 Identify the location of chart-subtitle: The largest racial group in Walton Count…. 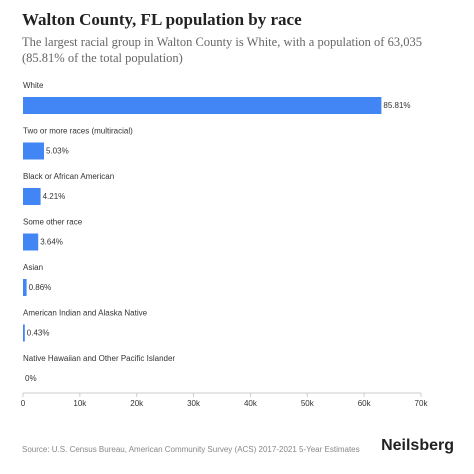
(222, 50).